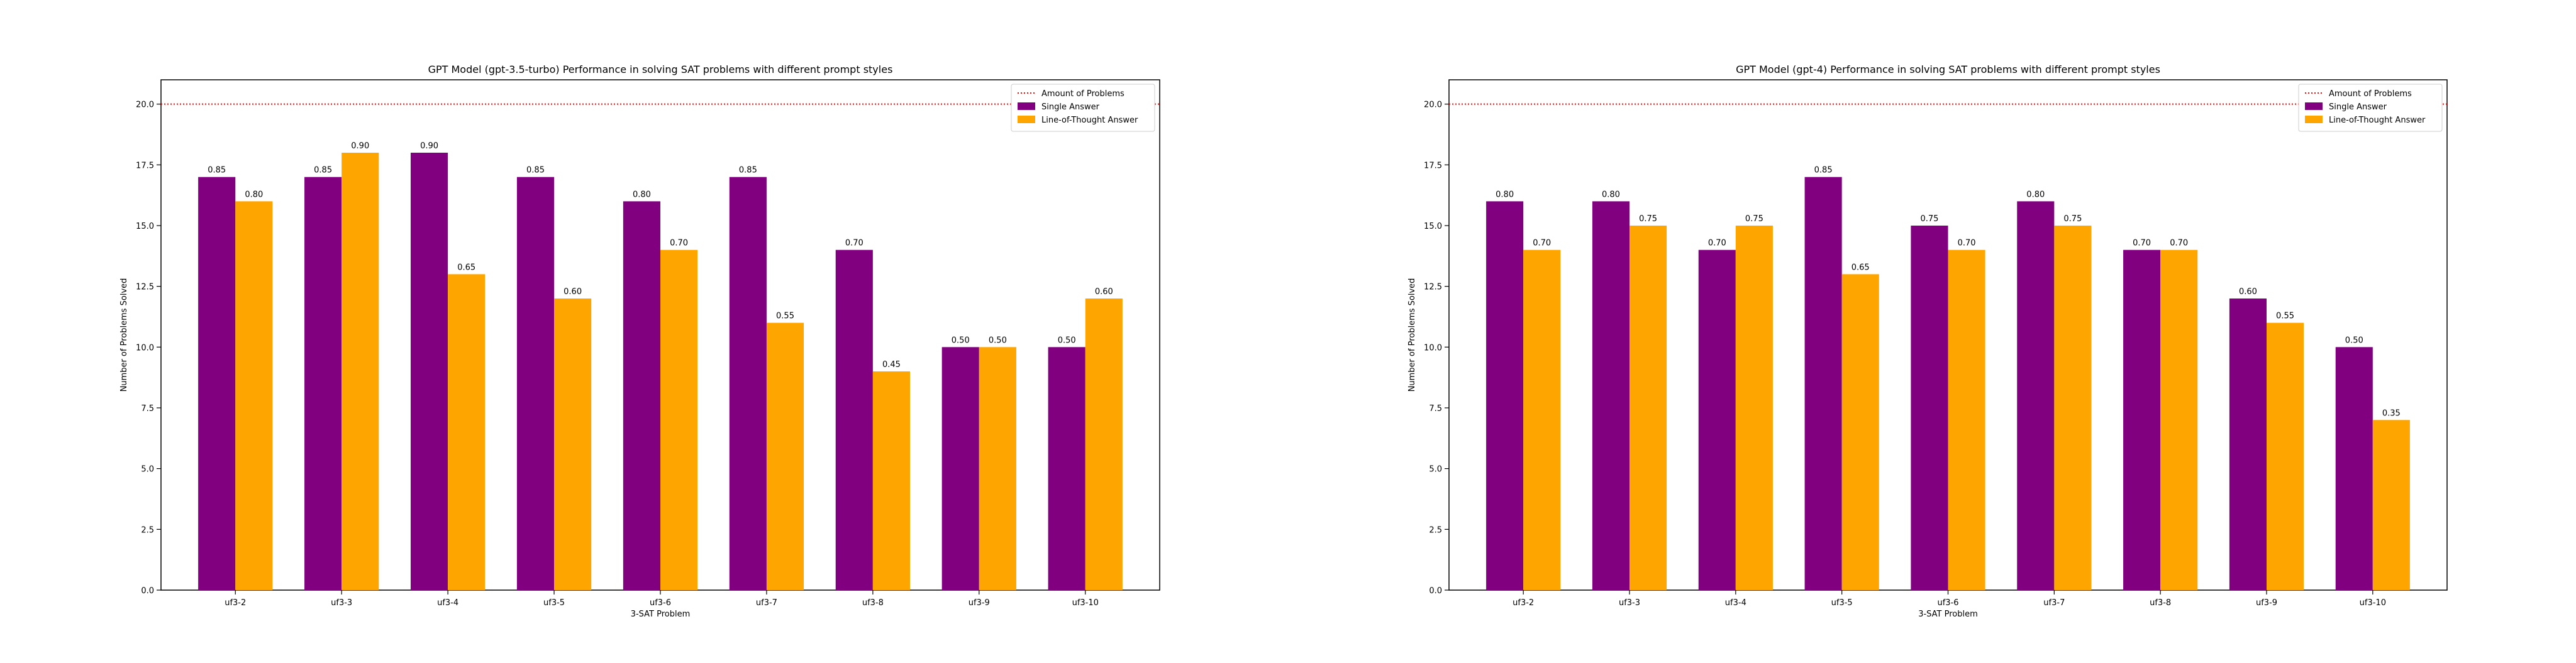  I want to click on bar-value-label: 0.65, so click(1861, 267).